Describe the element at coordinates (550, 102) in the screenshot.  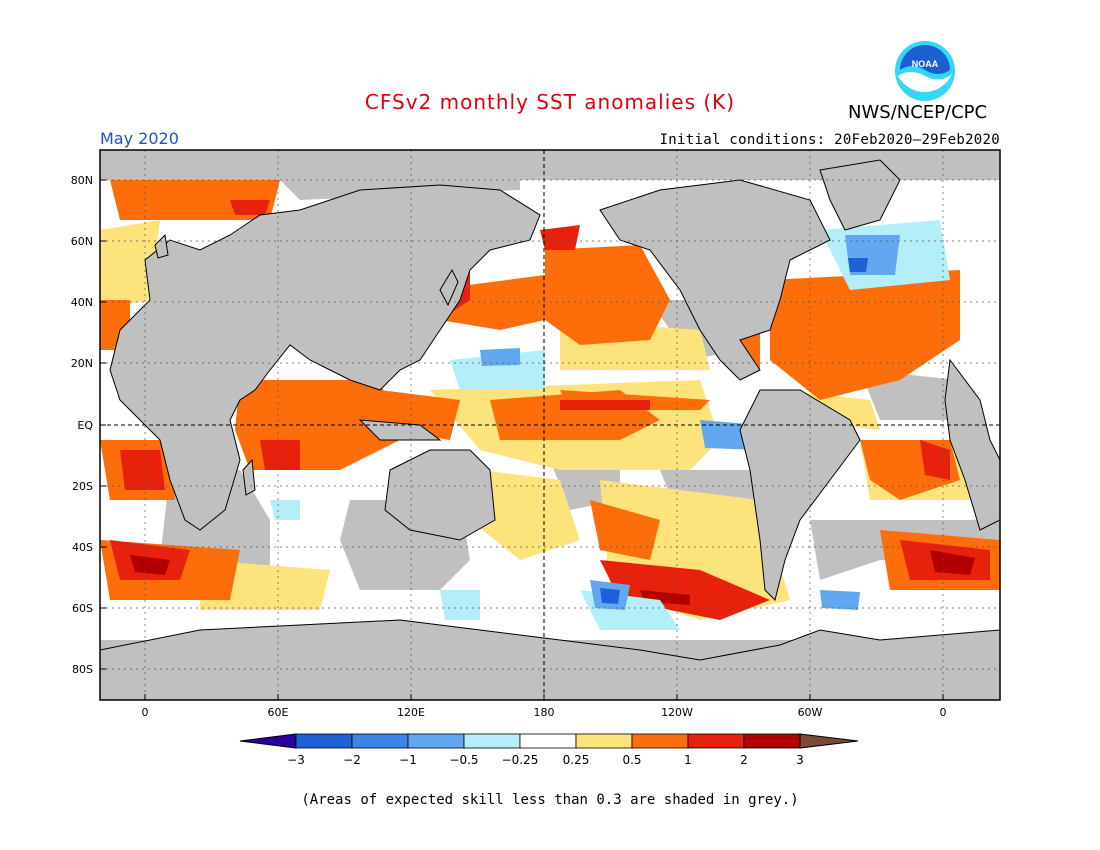
I see `map-title: CFSv2 monthly SST anomalies (K)` at that location.